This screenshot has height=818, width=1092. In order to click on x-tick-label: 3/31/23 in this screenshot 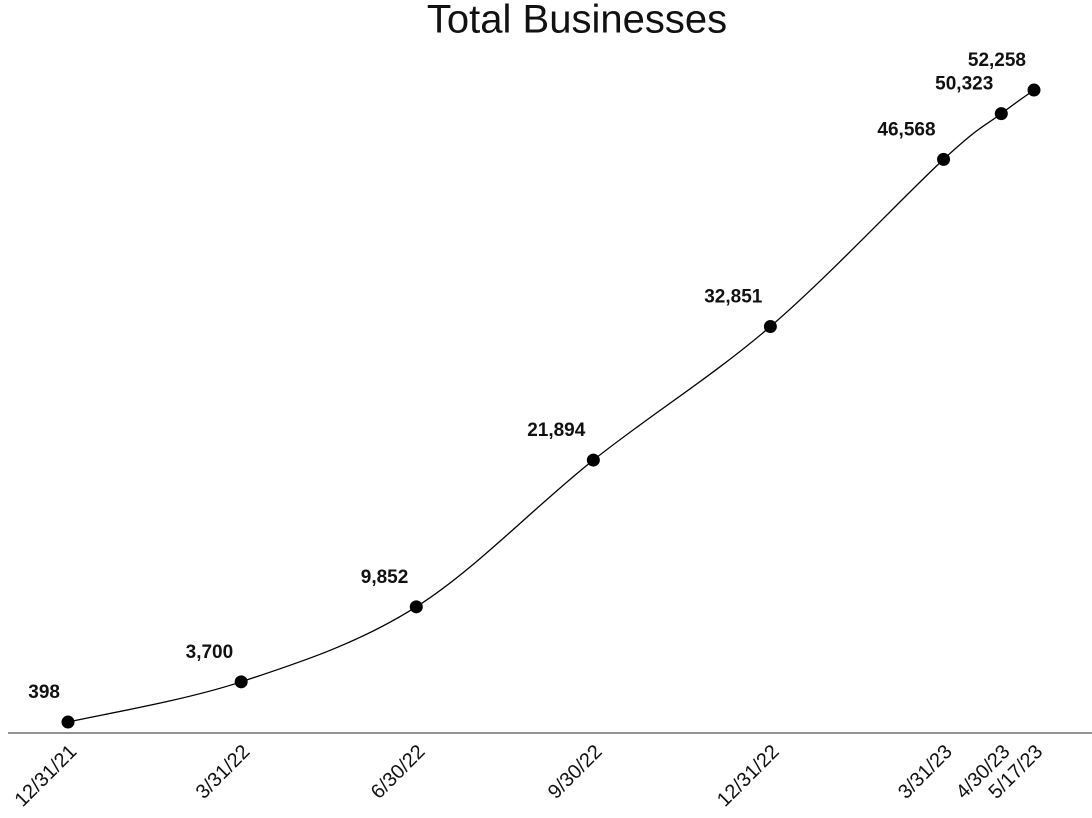, I will do `click(925, 772)`.